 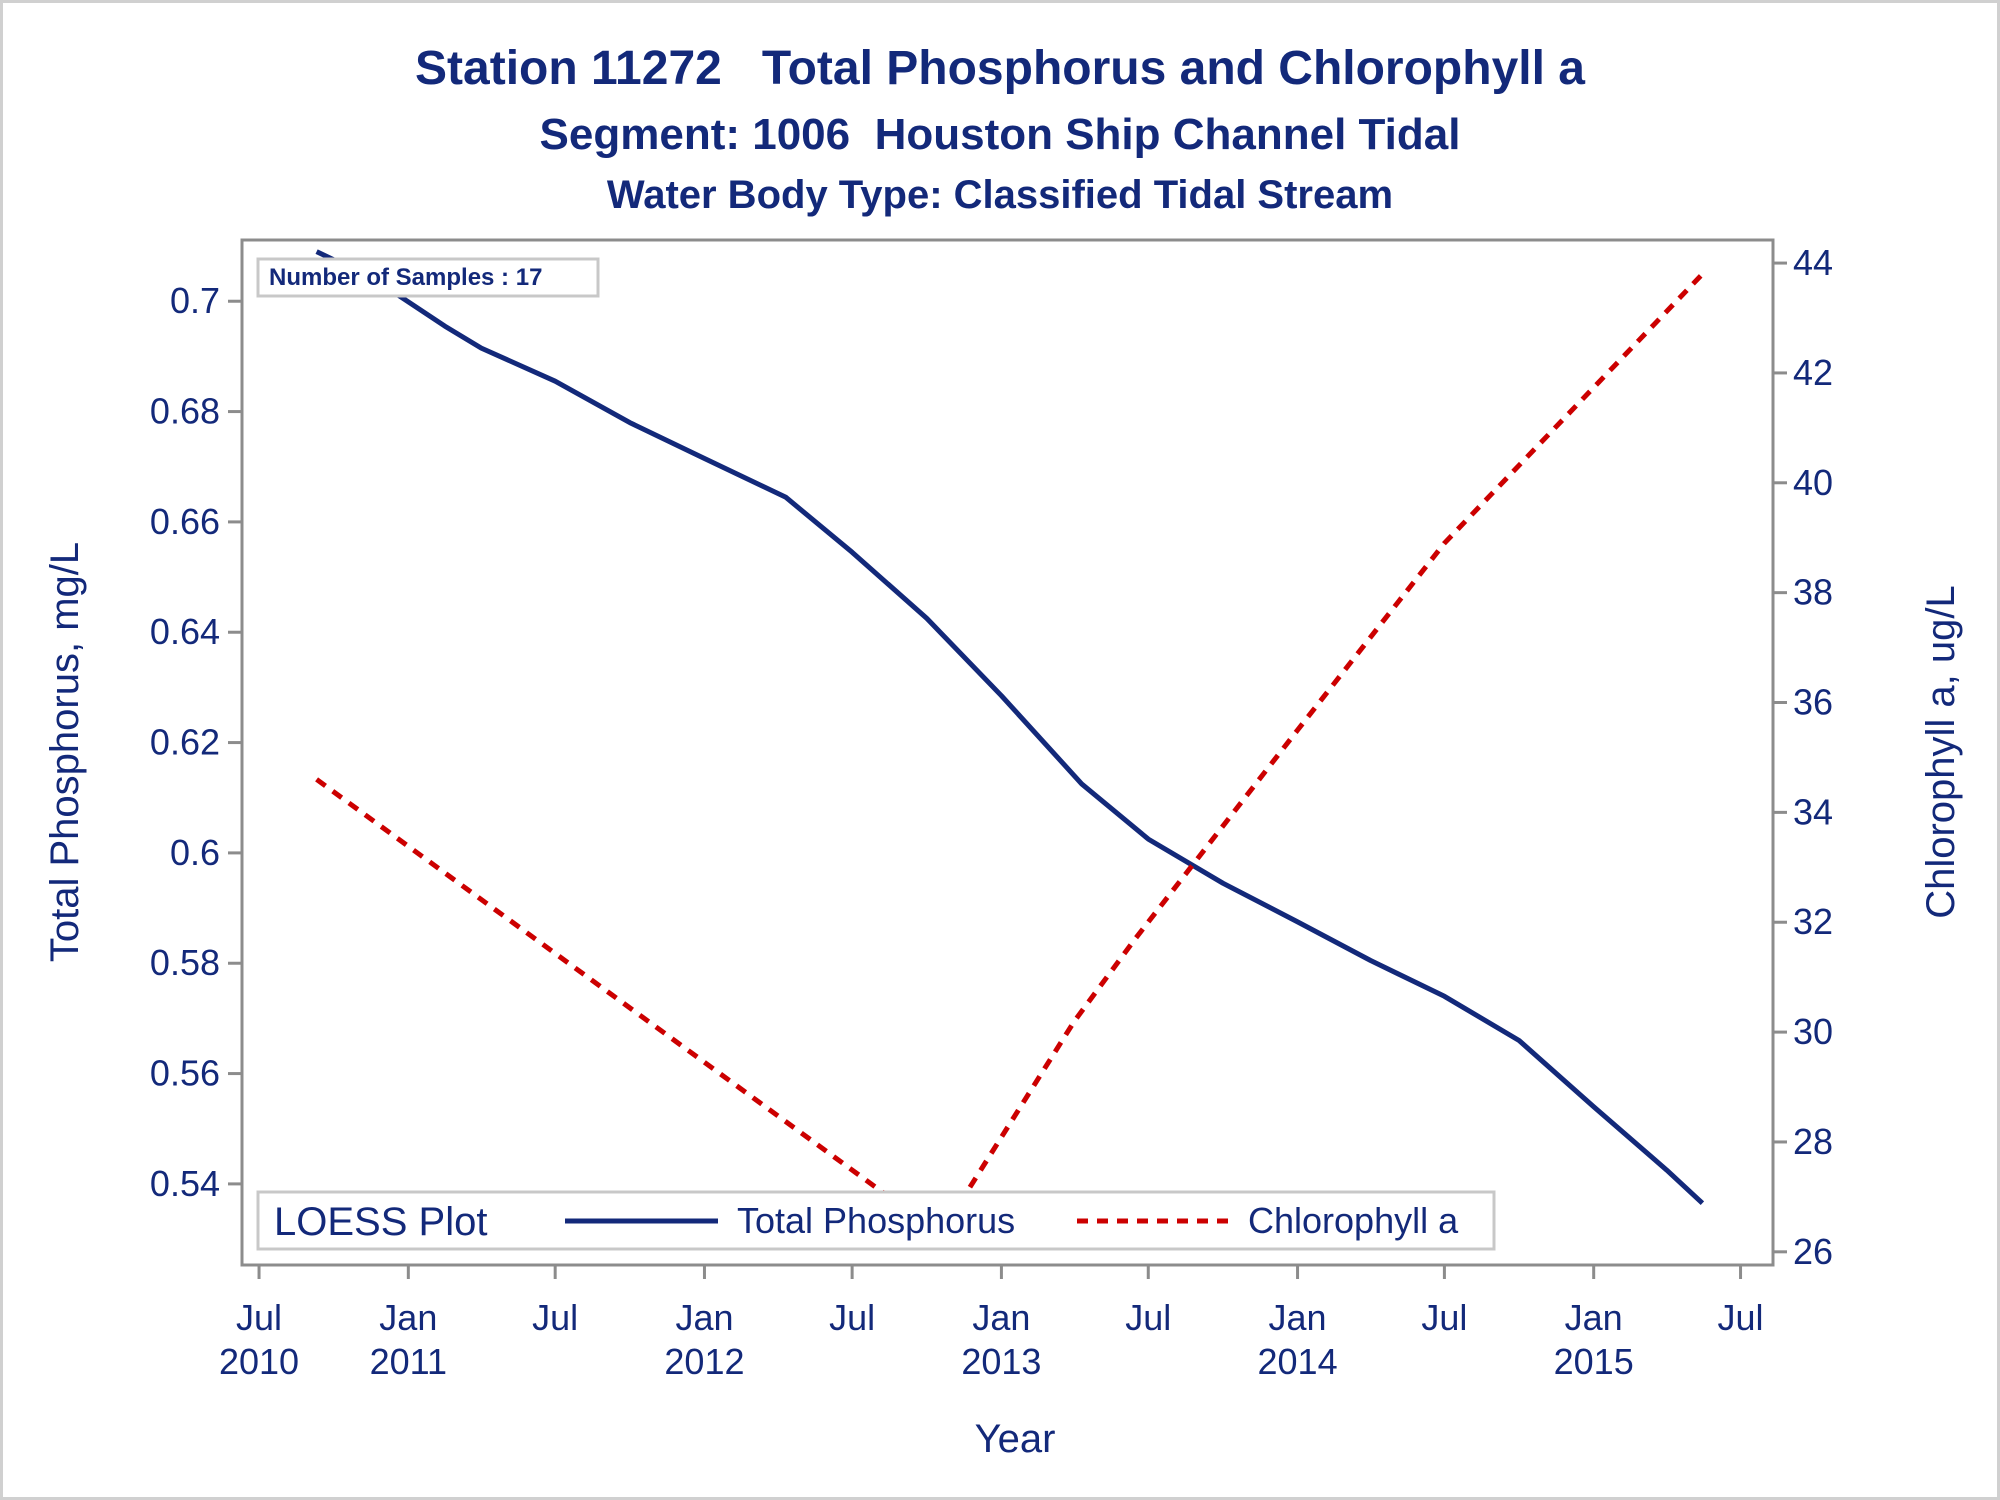 I want to click on x-axis-label: Year, so click(x=1015, y=1439).